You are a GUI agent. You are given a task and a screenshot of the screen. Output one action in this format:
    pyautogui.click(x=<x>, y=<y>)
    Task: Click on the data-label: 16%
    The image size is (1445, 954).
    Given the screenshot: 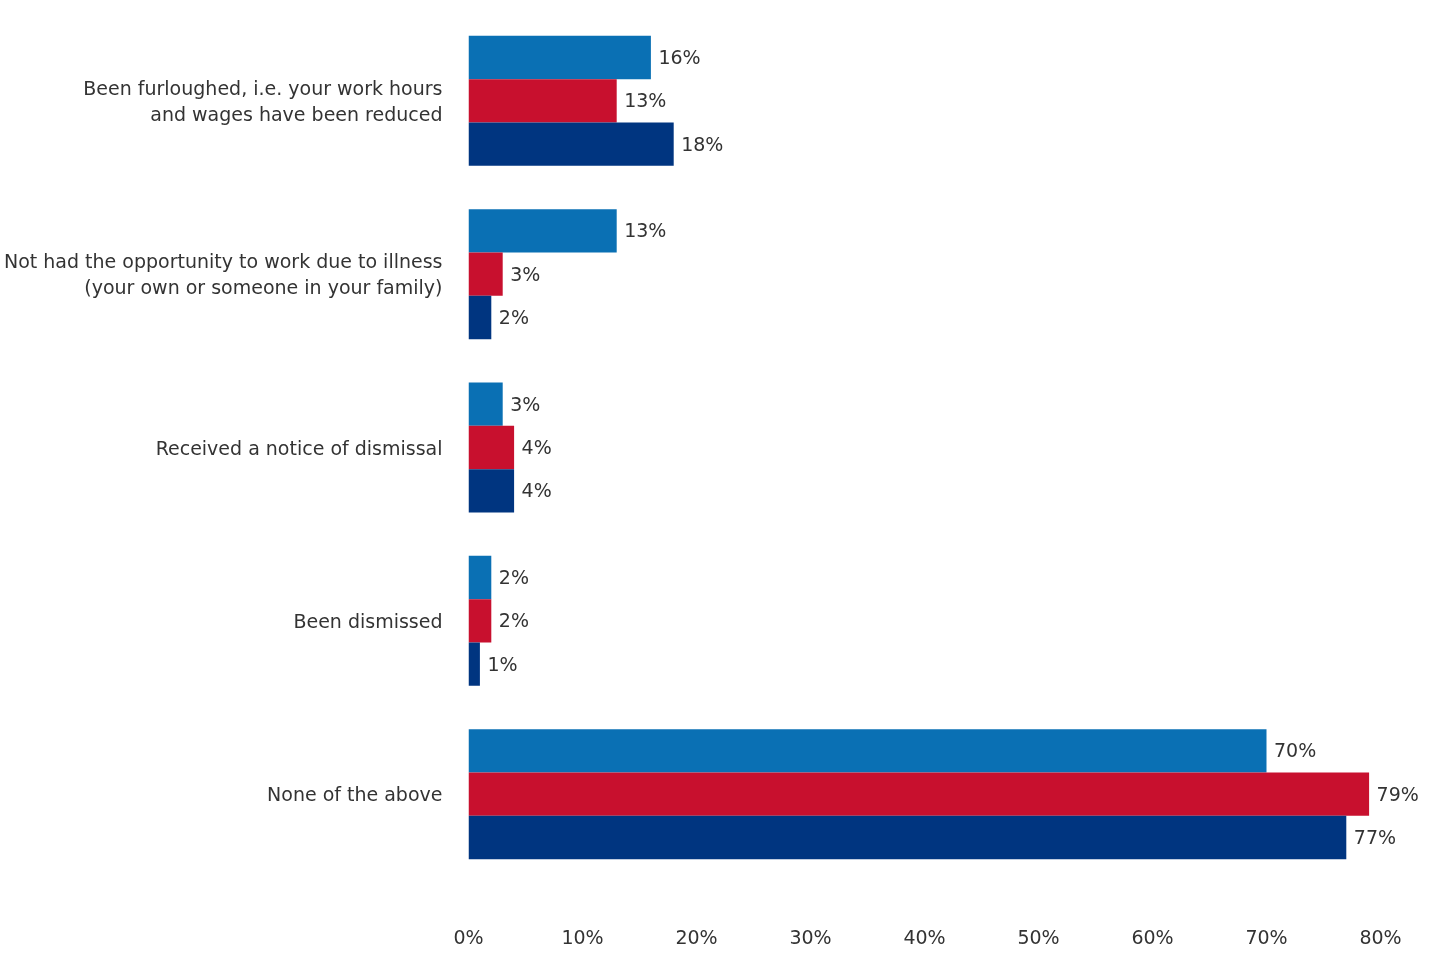 What is the action you would take?
    pyautogui.click(x=679, y=57)
    